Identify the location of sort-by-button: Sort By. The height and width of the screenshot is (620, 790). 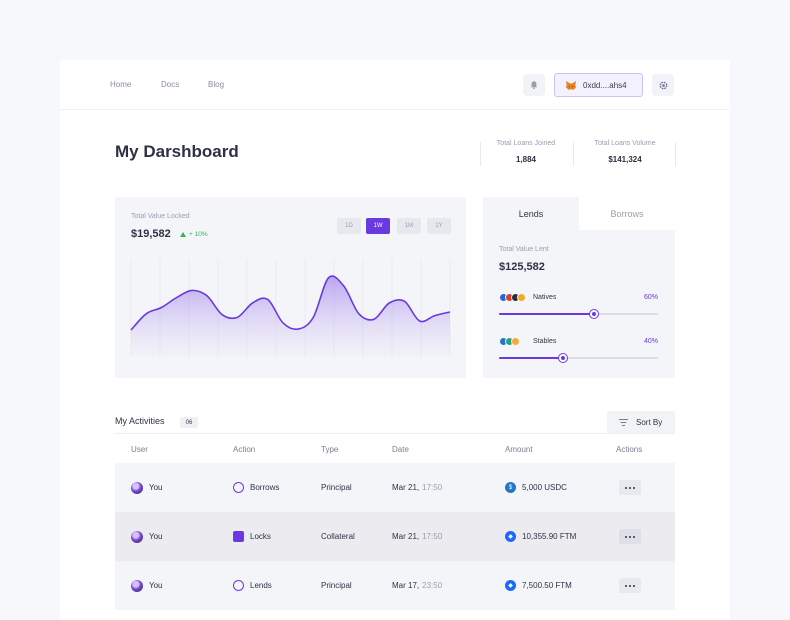
(641, 422).